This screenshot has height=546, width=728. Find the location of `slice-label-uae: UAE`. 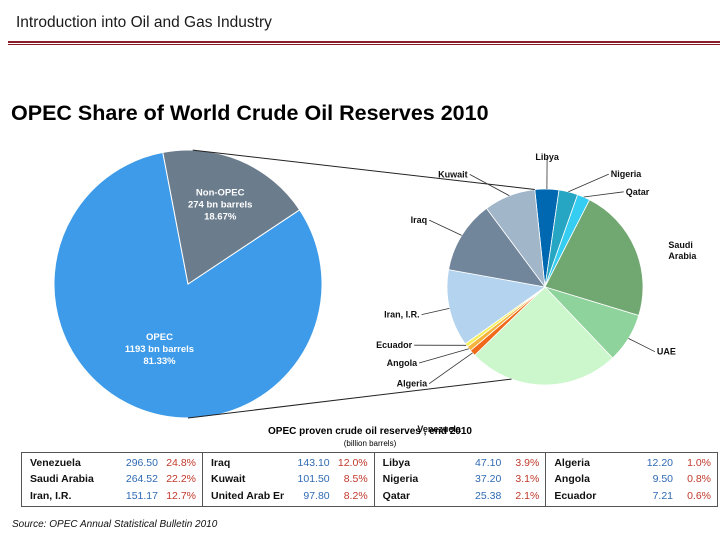

slice-label-uae: UAE is located at coordinates (666, 352).